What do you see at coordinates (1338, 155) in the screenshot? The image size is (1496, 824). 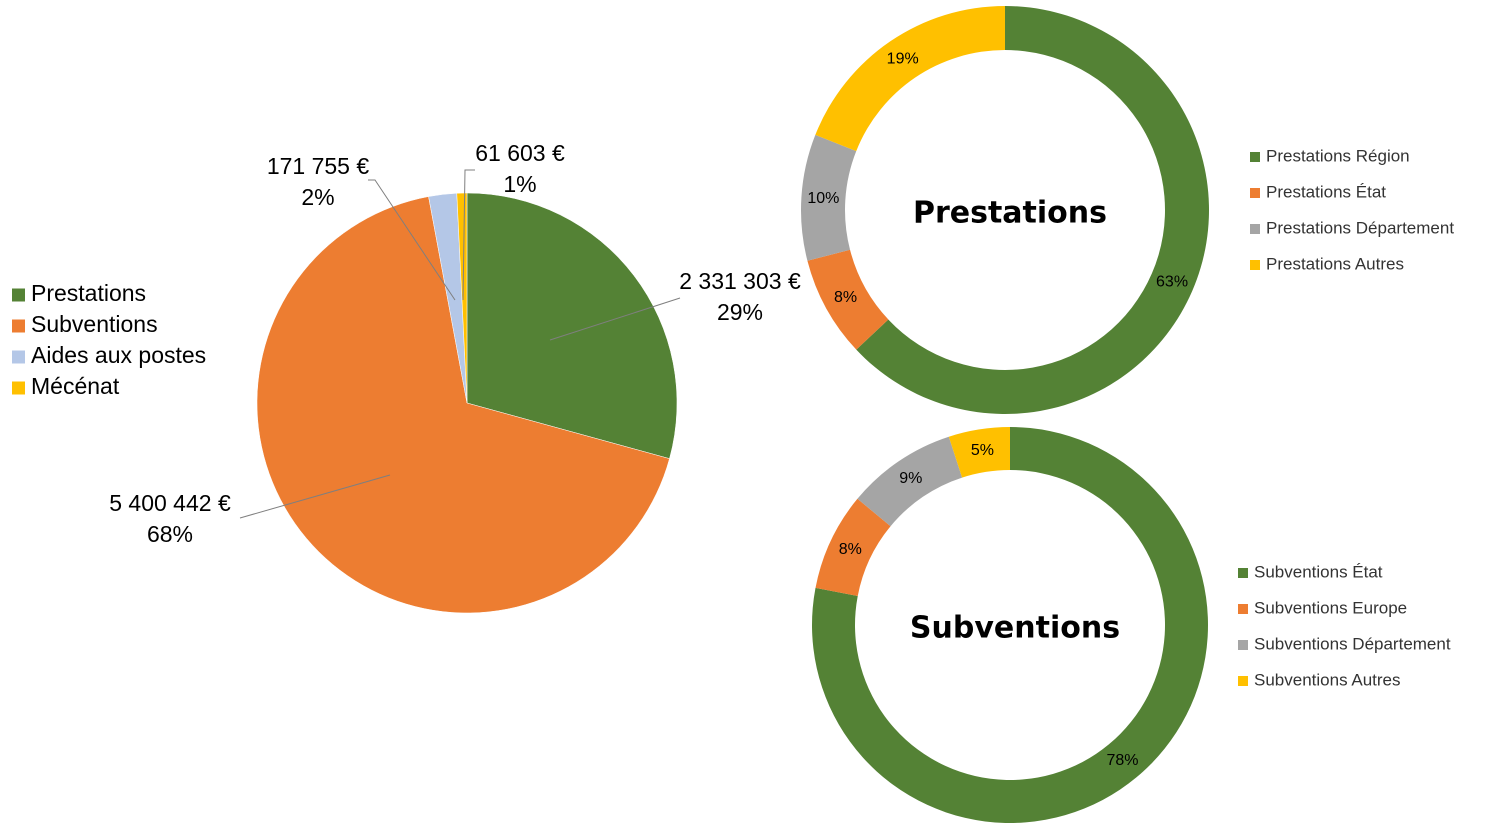 I see `legend-label: Prestations Région` at bounding box center [1338, 155].